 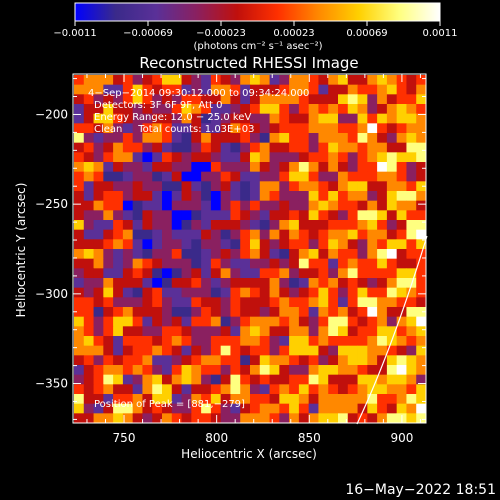 What do you see at coordinates (51, 294) in the screenshot?
I see `y-tick-label: −300` at bounding box center [51, 294].